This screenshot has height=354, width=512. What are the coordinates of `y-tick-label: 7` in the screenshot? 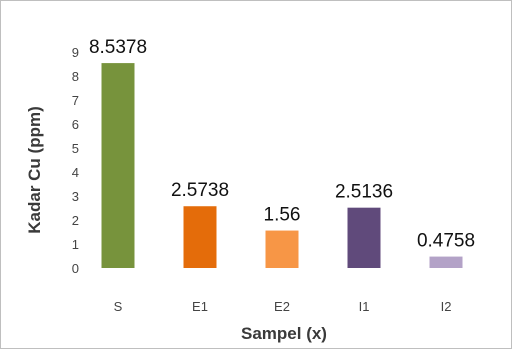 It's located at (75, 100).